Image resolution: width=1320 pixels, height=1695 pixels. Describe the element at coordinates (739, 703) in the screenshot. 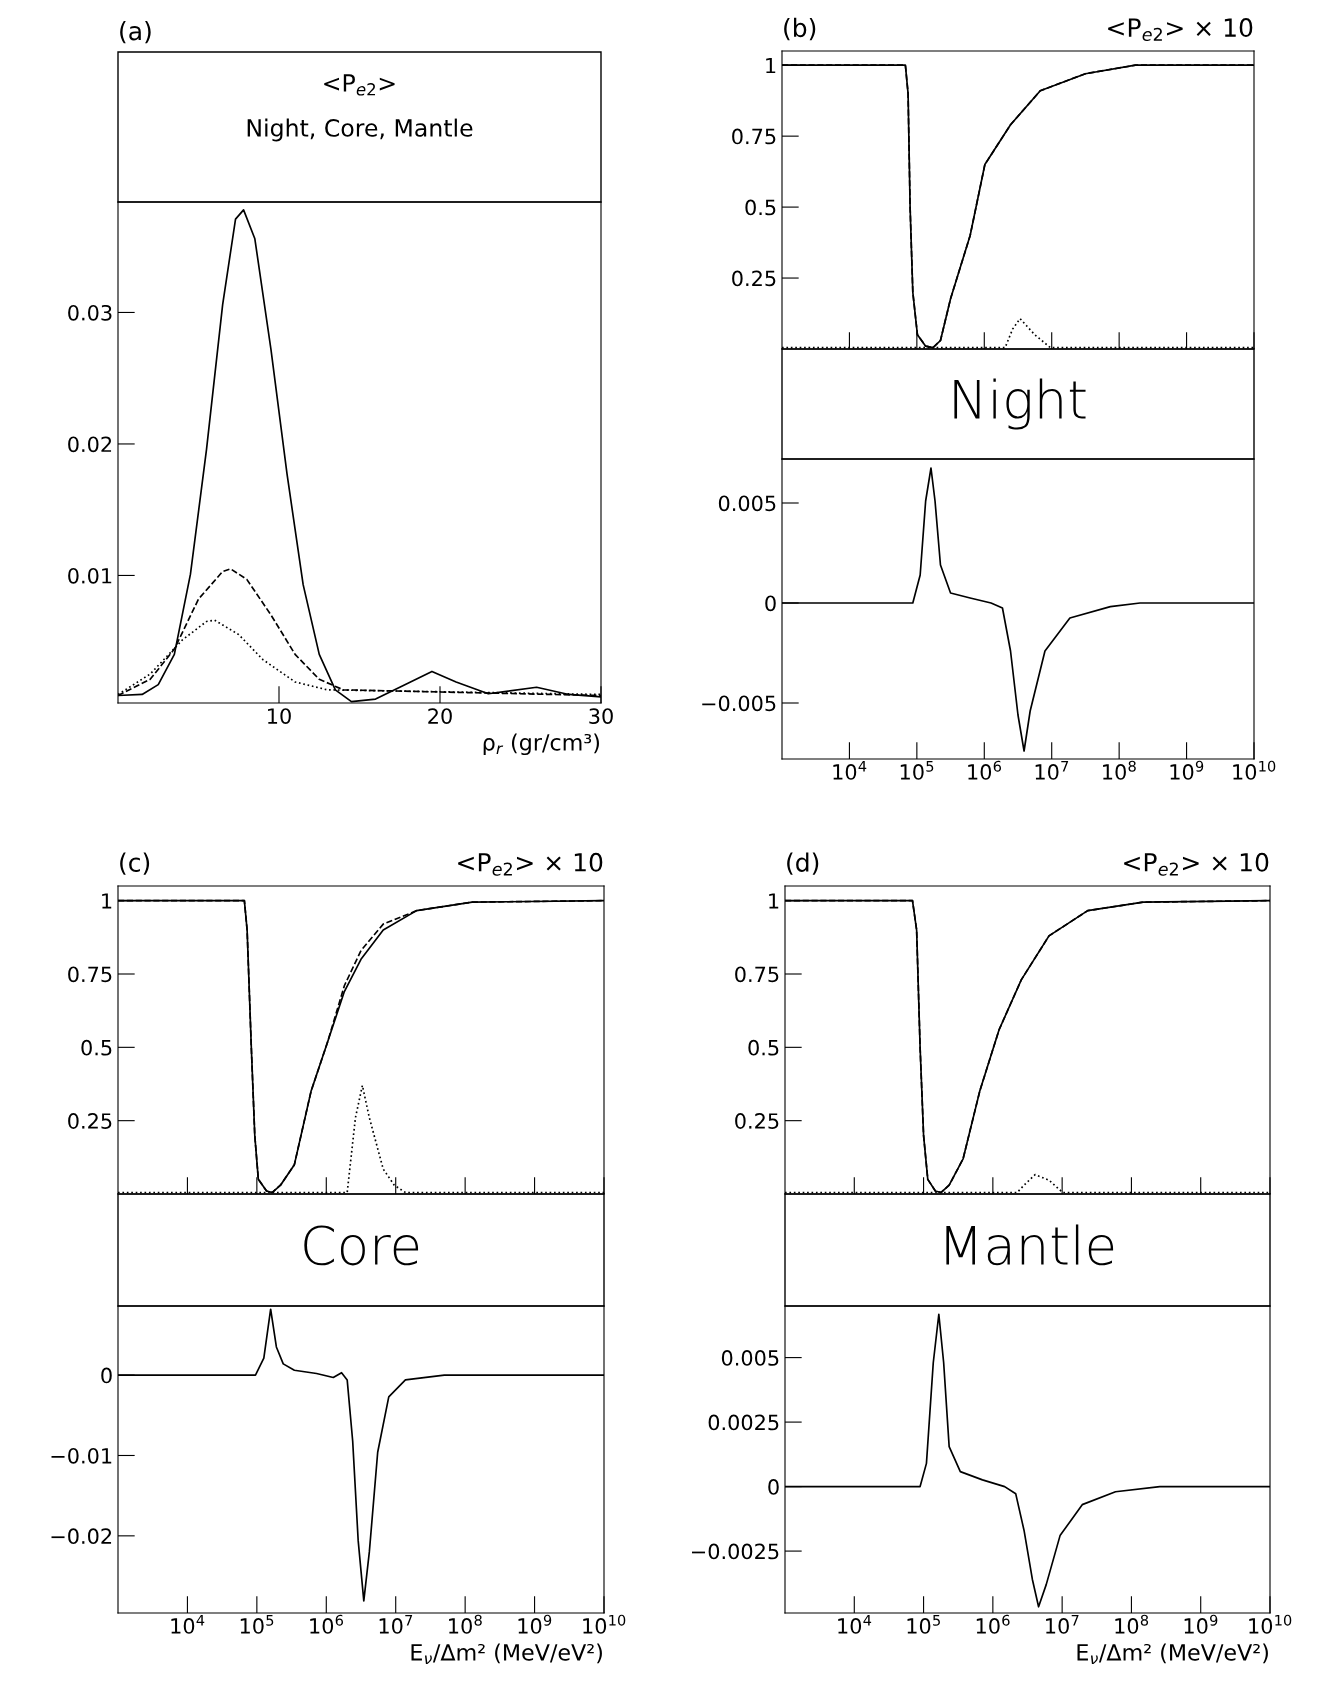

I see `y-tick-label: −0.005` at that location.